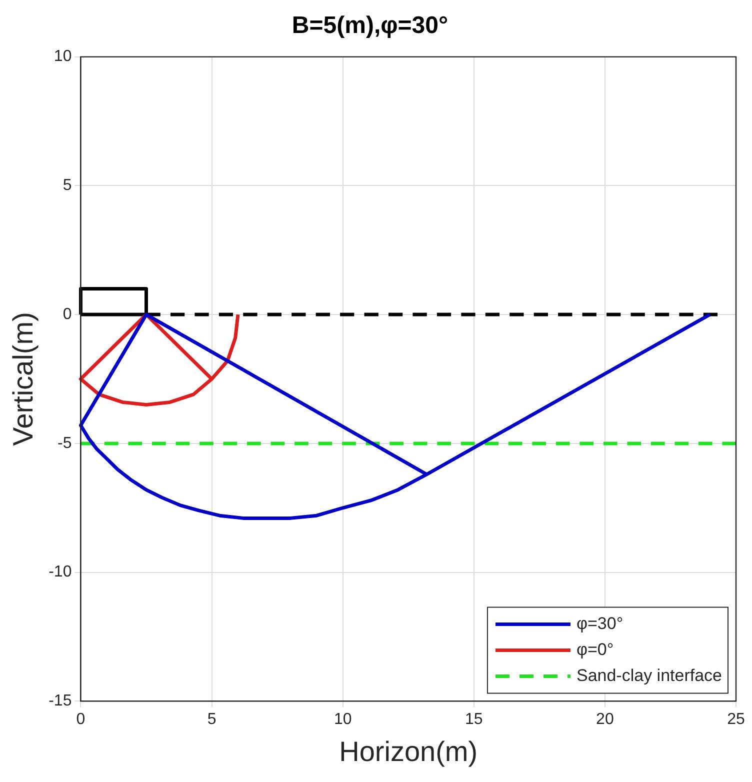 The width and height of the screenshot is (752, 782). Describe the element at coordinates (23, 379) in the screenshot. I see `y-axis-title: Vertical(m)` at that location.